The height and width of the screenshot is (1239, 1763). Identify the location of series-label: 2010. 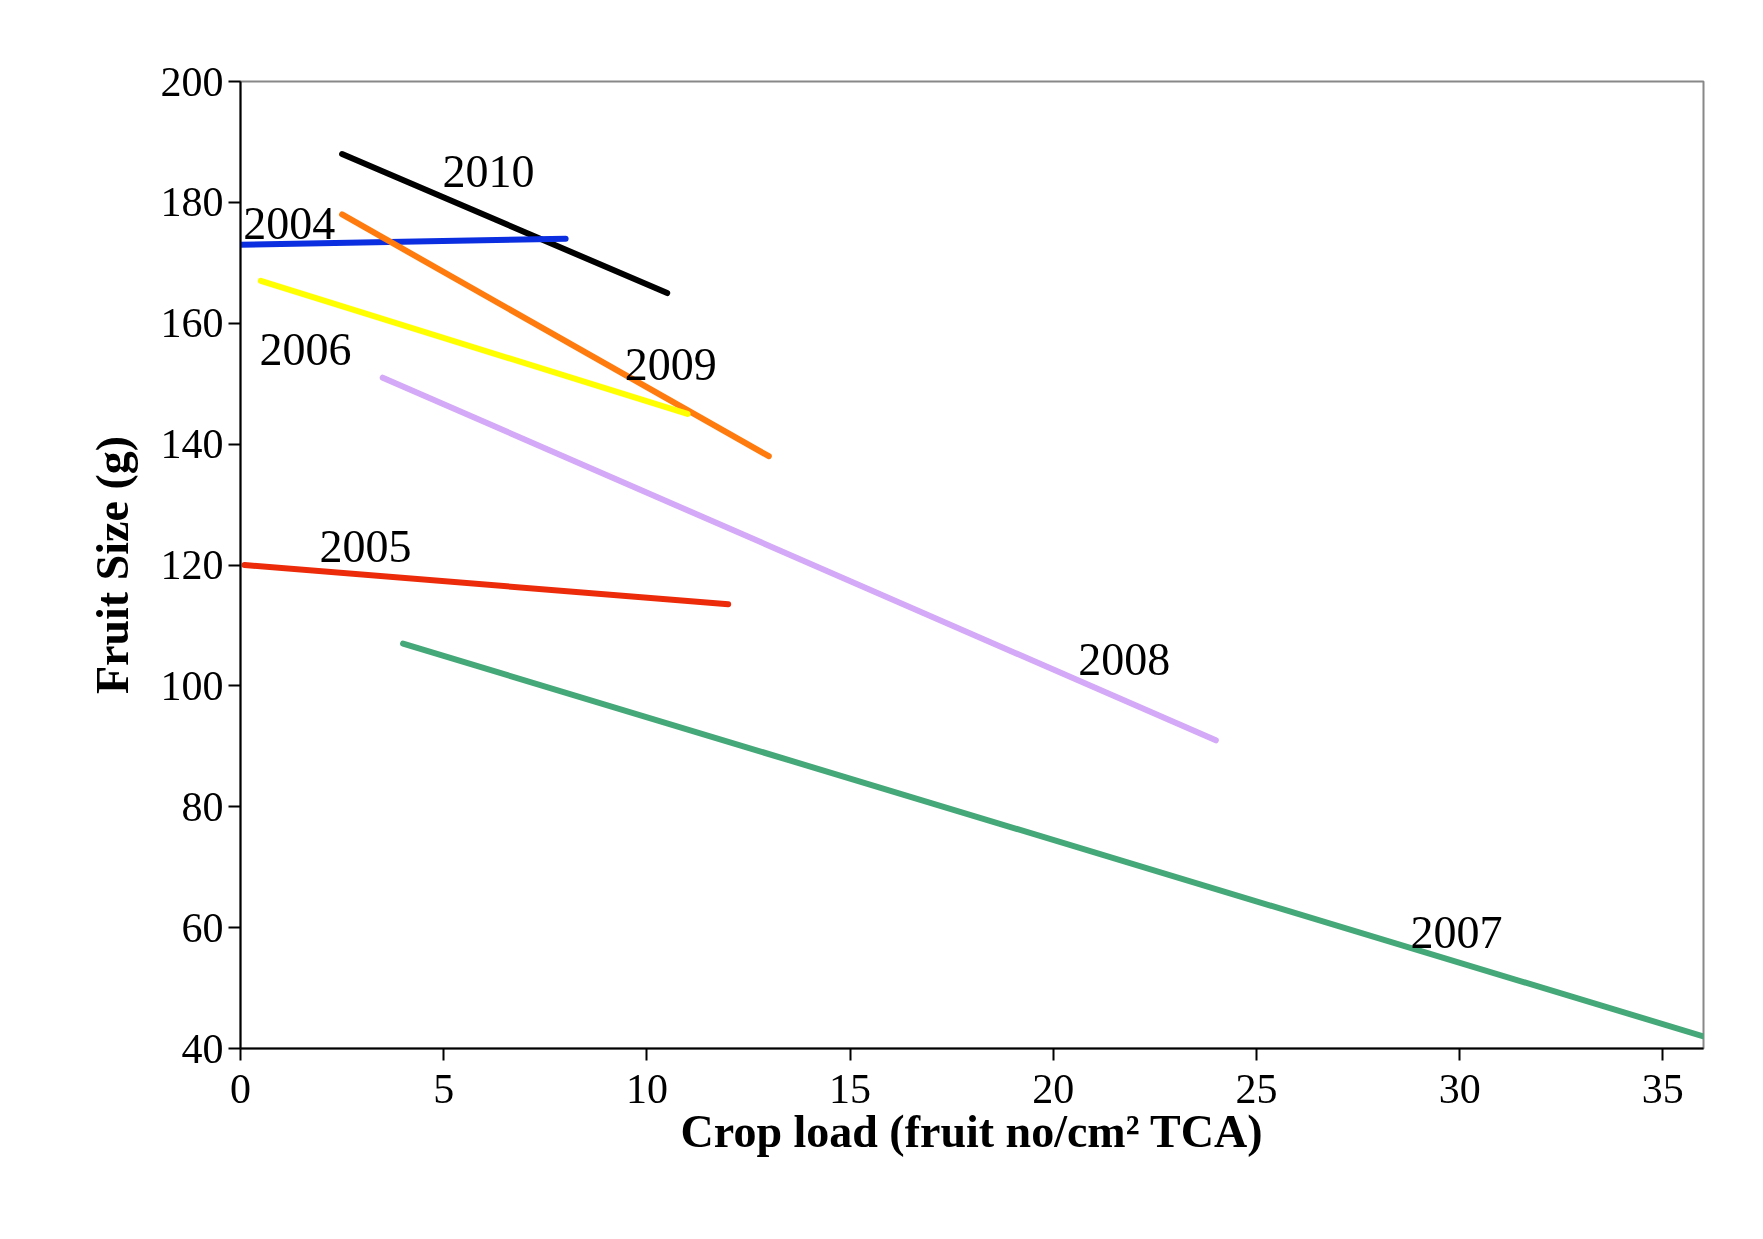
(488, 172).